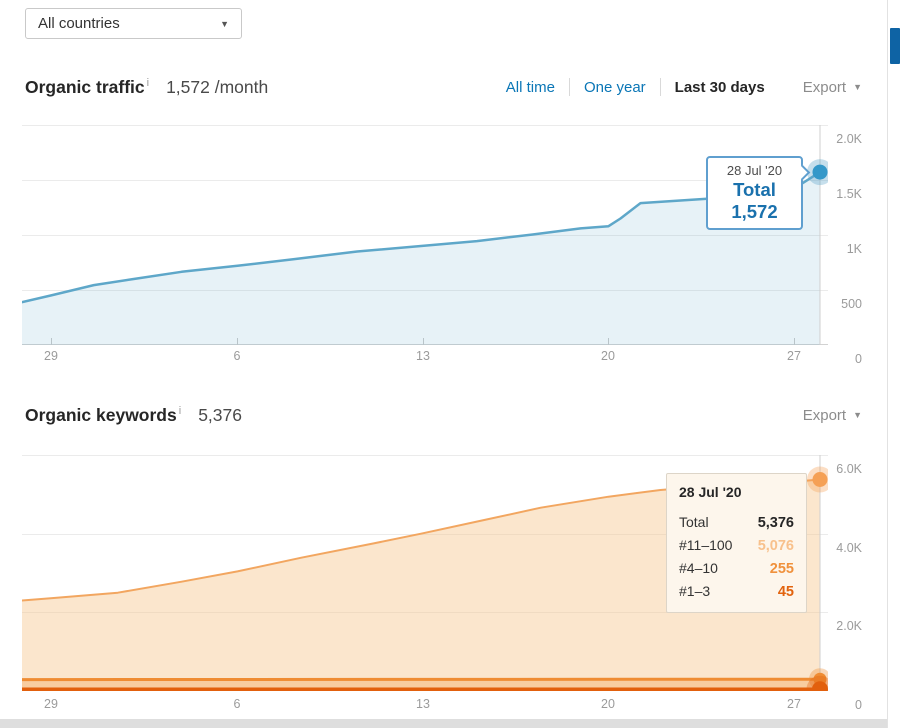 This screenshot has width=900, height=728. What do you see at coordinates (133, 23) in the screenshot?
I see `country-filter-dropdown: All countries ▼` at bounding box center [133, 23].